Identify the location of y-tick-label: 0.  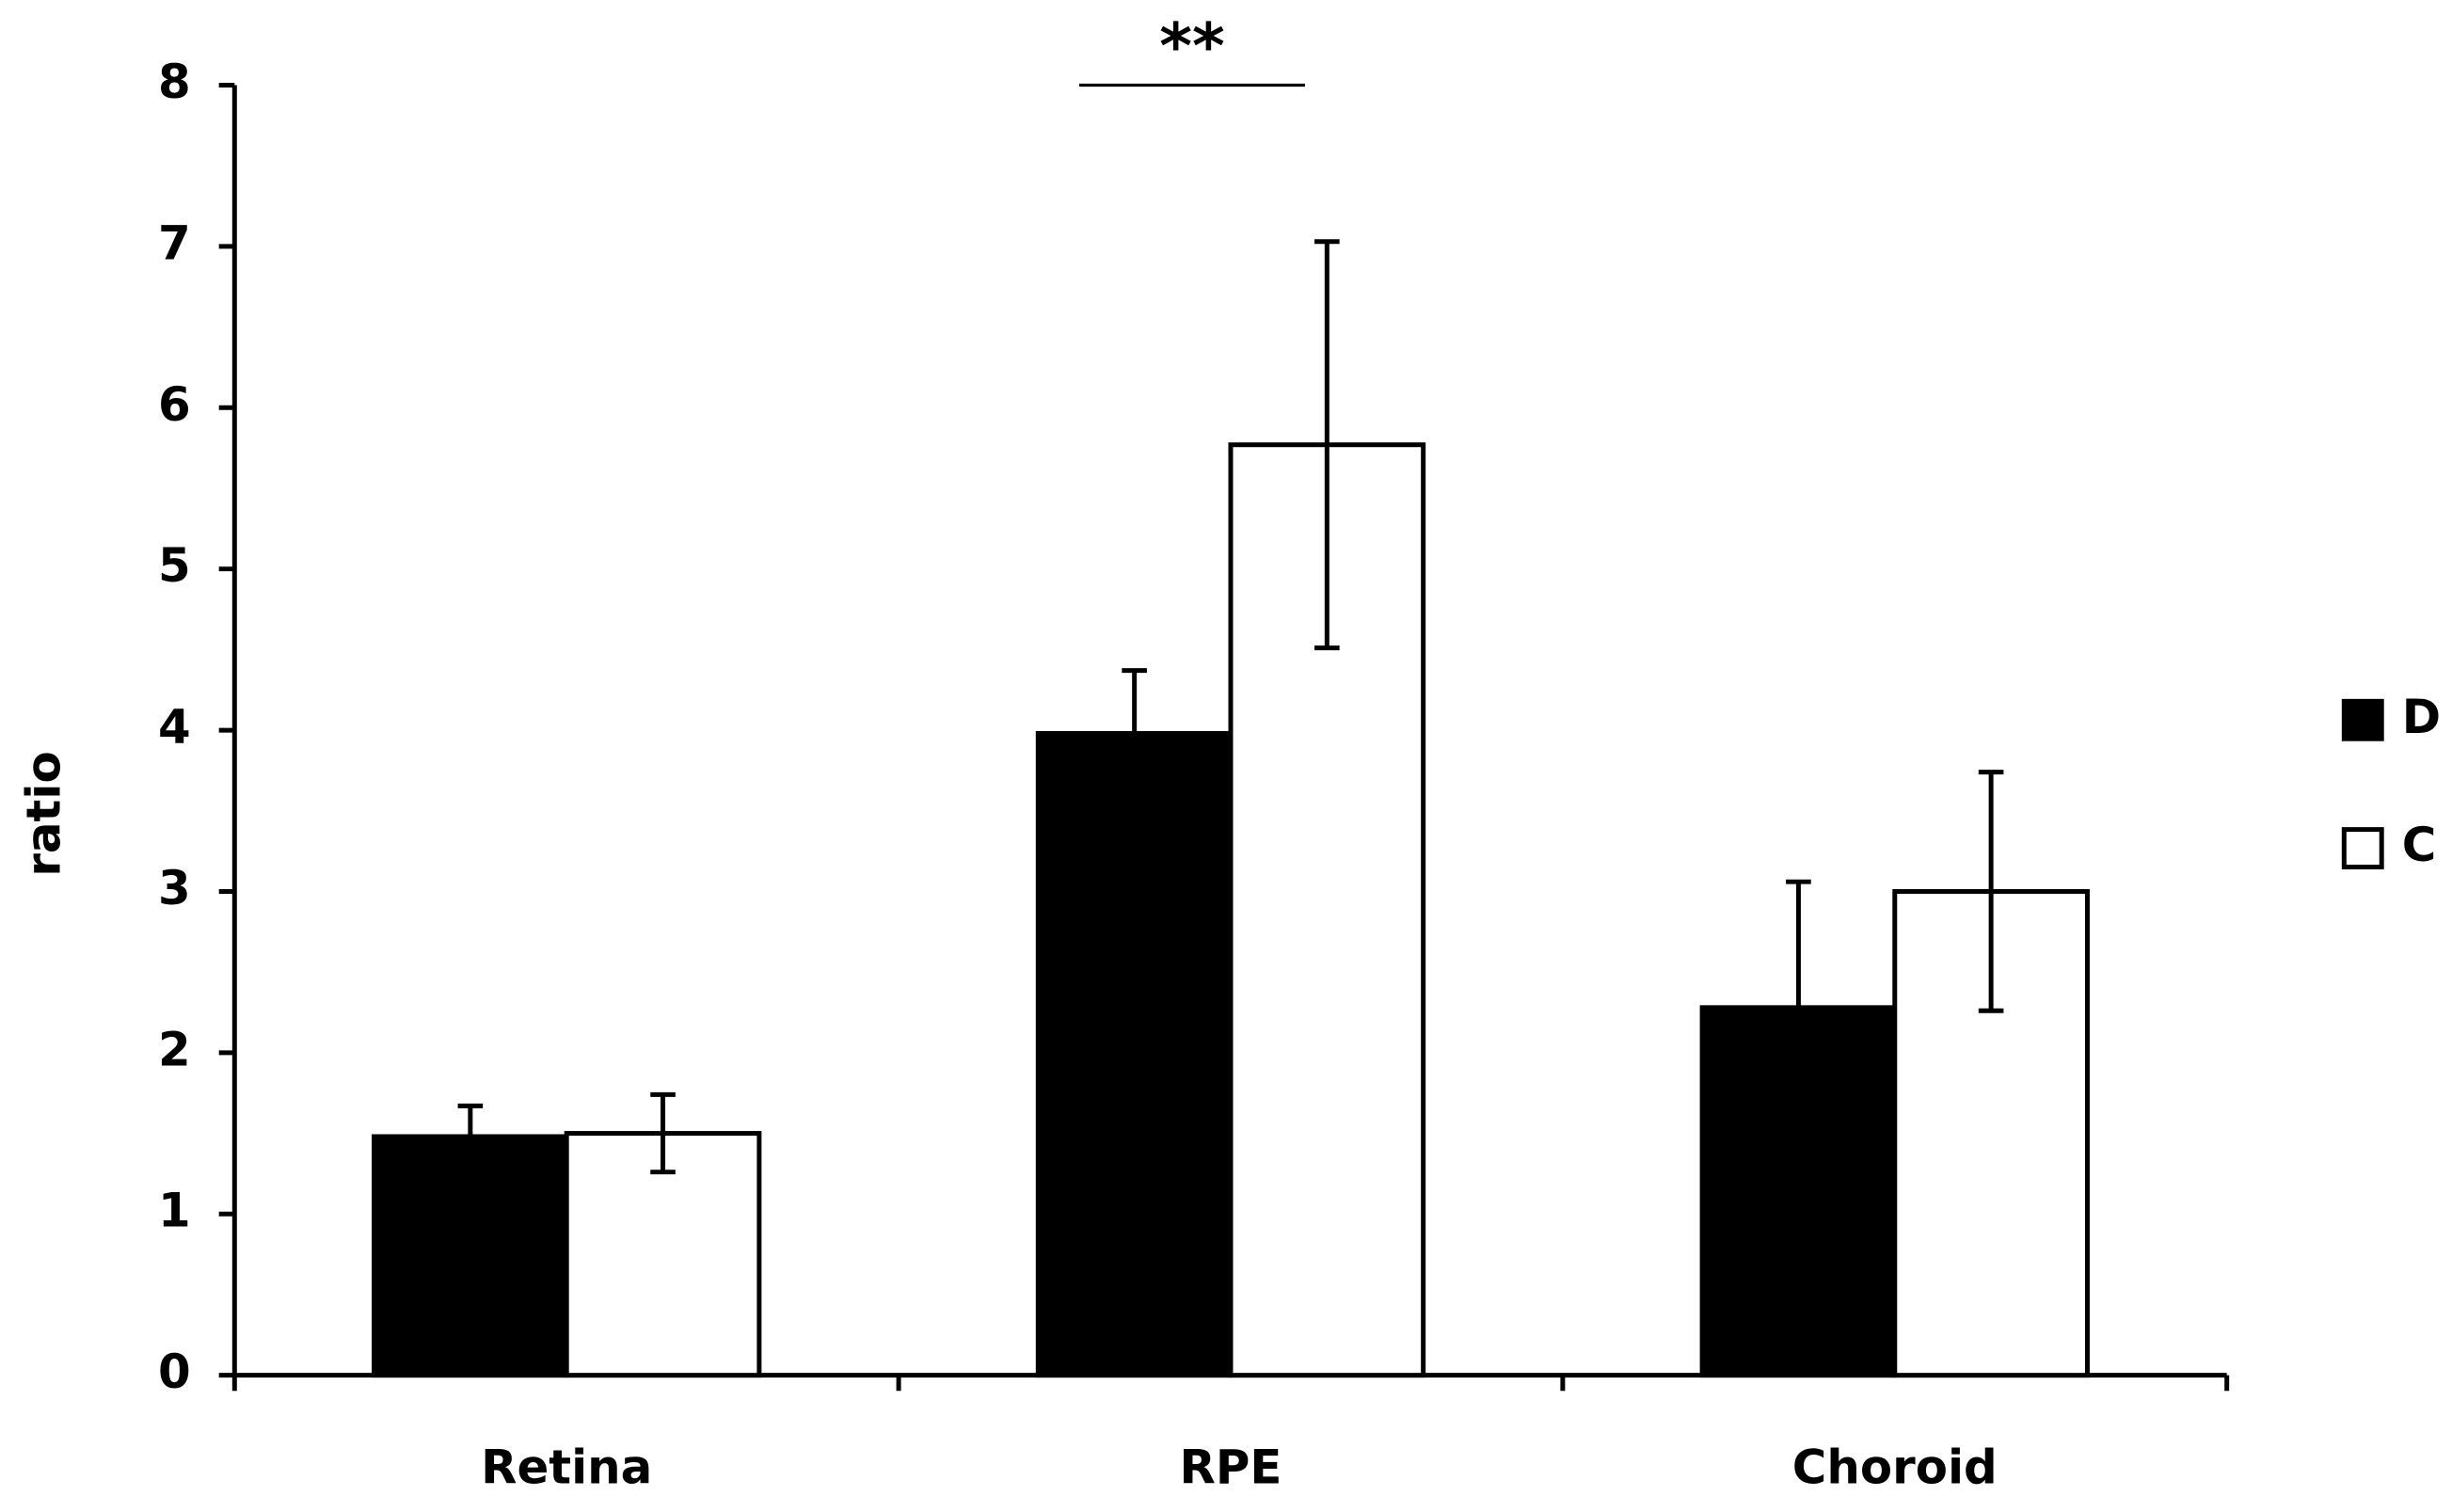
(174, 1372).